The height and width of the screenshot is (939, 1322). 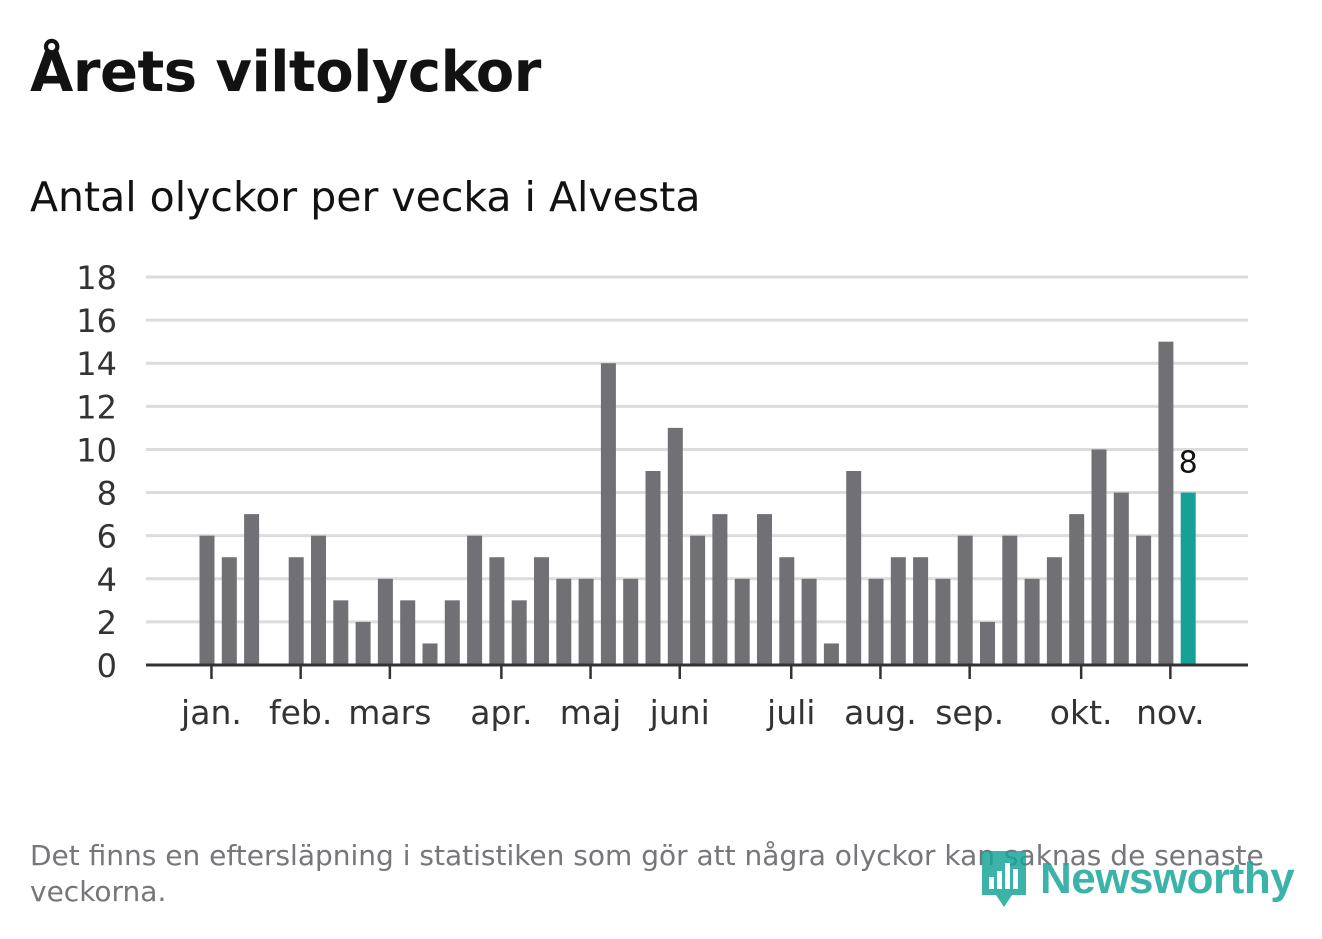 What do you see at coordinates (107, 537) in the screenshot?
I see `y-tick-label: 6` at bounding box center [107, 537].